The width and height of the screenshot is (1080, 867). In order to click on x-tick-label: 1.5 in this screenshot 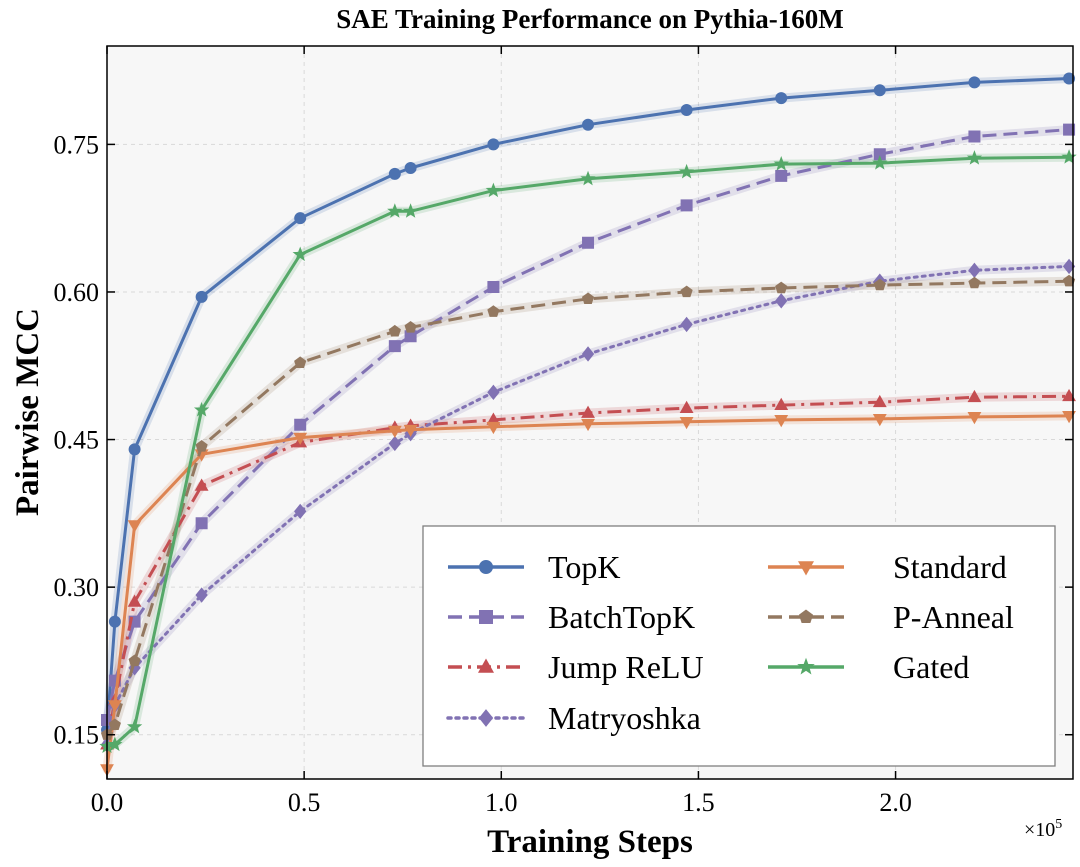, I will do `click(698, 802)`.